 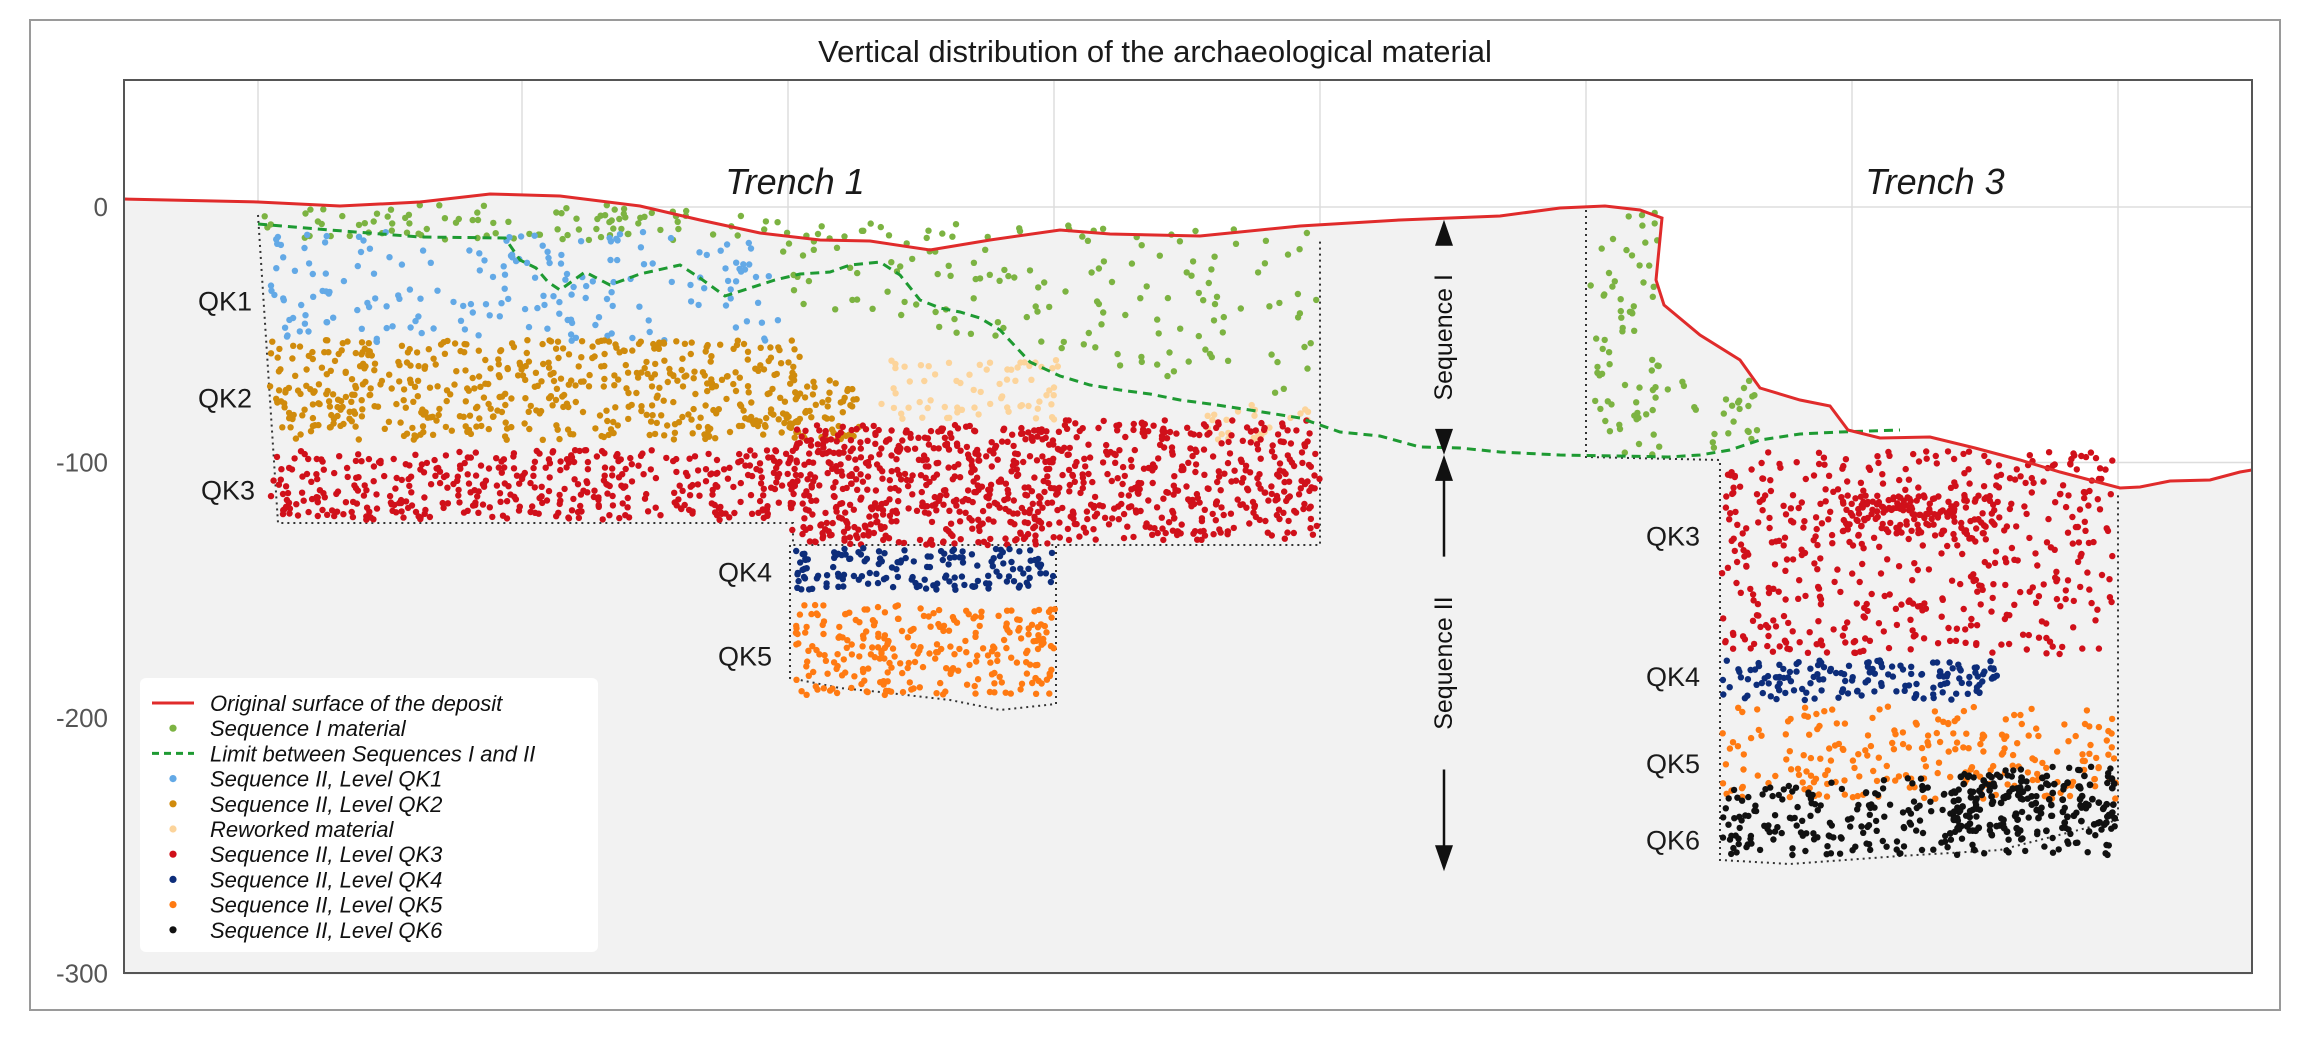 What do you see at coordinates (923, 628) in the screenshot?
I see `trench-1-sounding-outline` at bounding box center [923, 628].